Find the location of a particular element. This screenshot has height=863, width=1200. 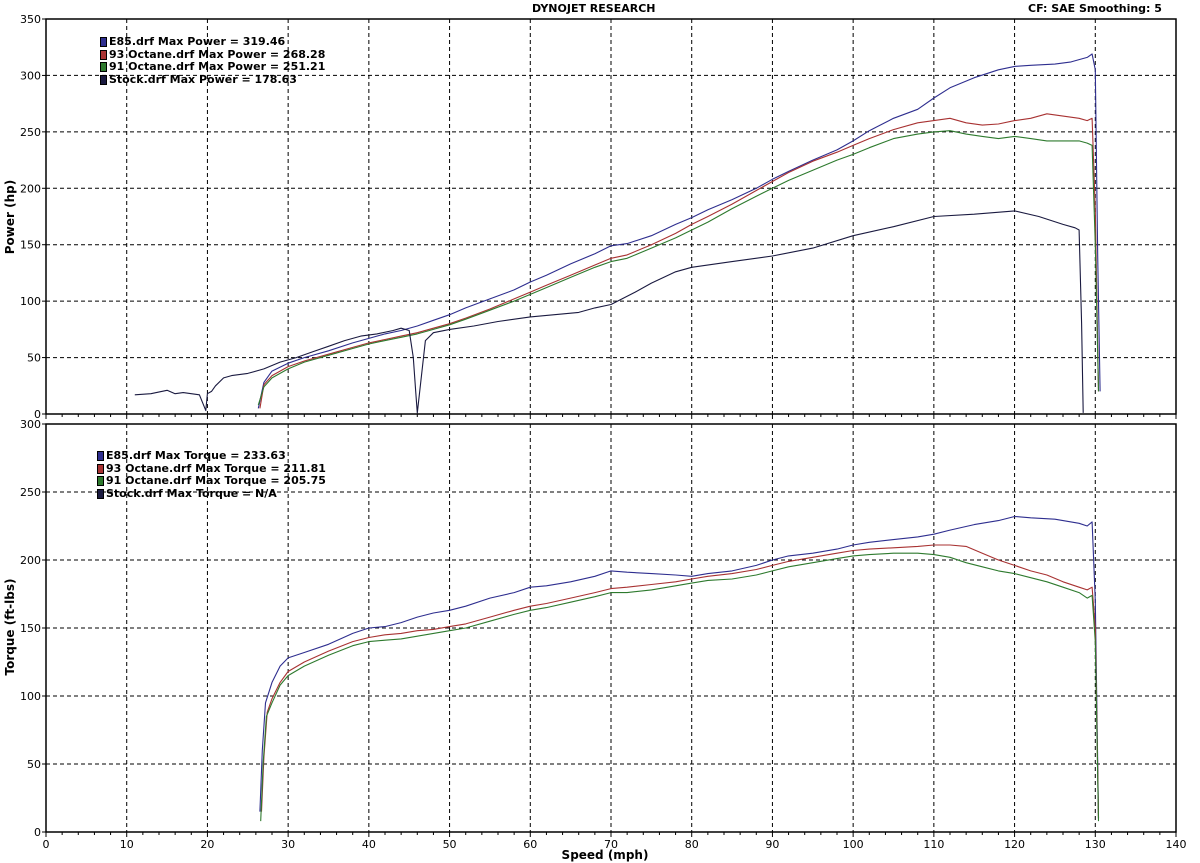

legend-item-91-octane: 91 Octane.drf Max Torque = 205.75 is located at coordinates (211, 481).